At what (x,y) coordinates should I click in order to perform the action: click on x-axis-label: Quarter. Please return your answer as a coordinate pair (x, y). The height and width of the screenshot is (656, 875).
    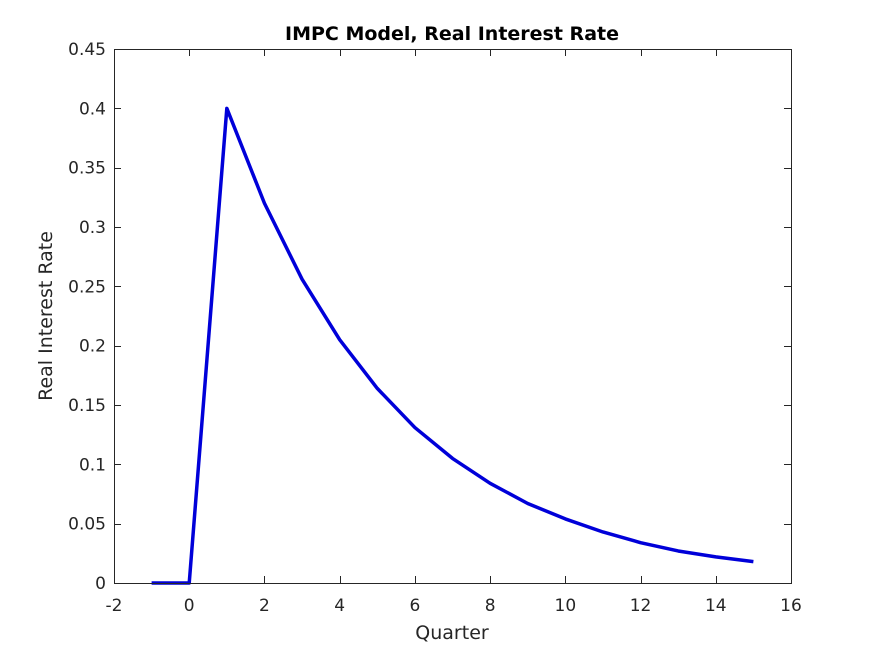
    Looking at the image, I should click on (452, 633).